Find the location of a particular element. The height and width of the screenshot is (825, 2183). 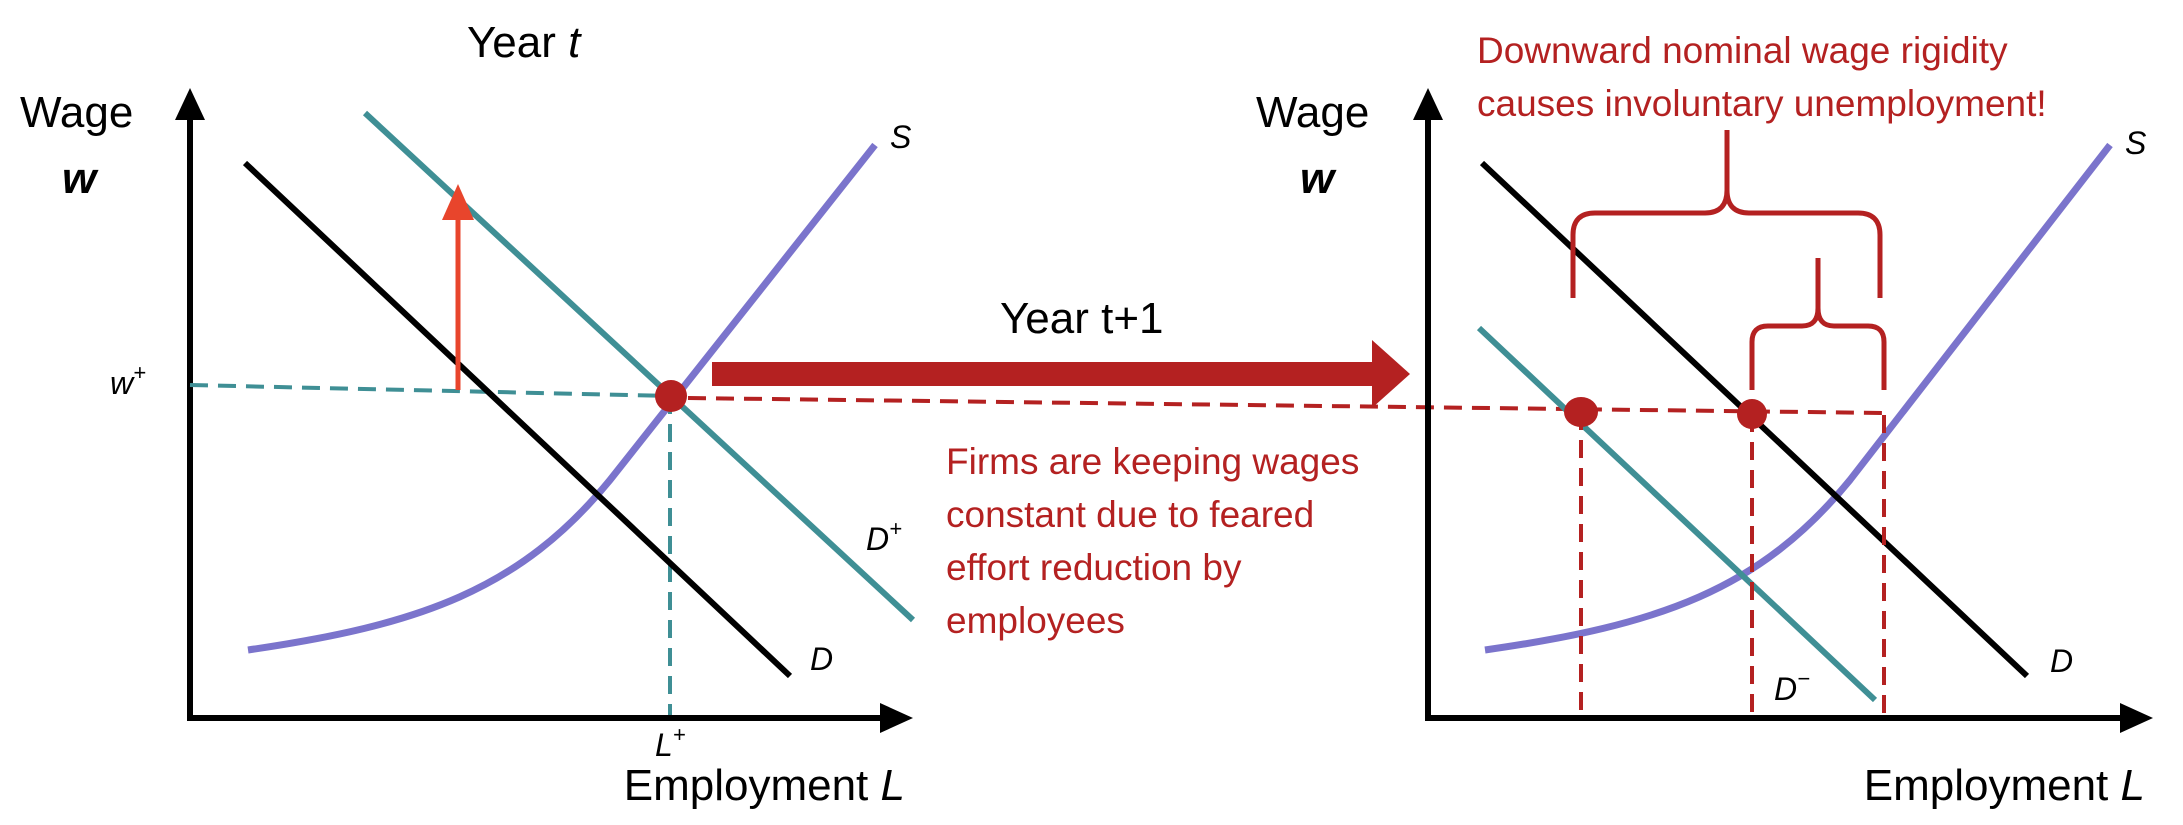

right-shifted-demand-label: D− is located at coordinates (1792, 686).